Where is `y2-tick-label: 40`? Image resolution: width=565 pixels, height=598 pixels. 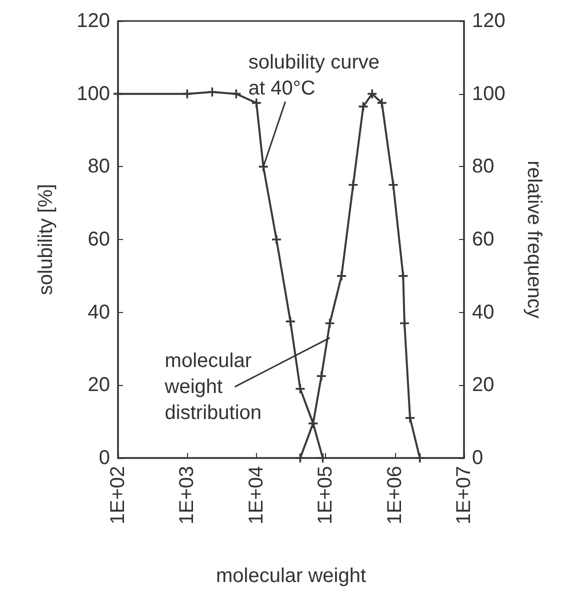
y2-tick-label: 40 is located at coordinates (483, 312).